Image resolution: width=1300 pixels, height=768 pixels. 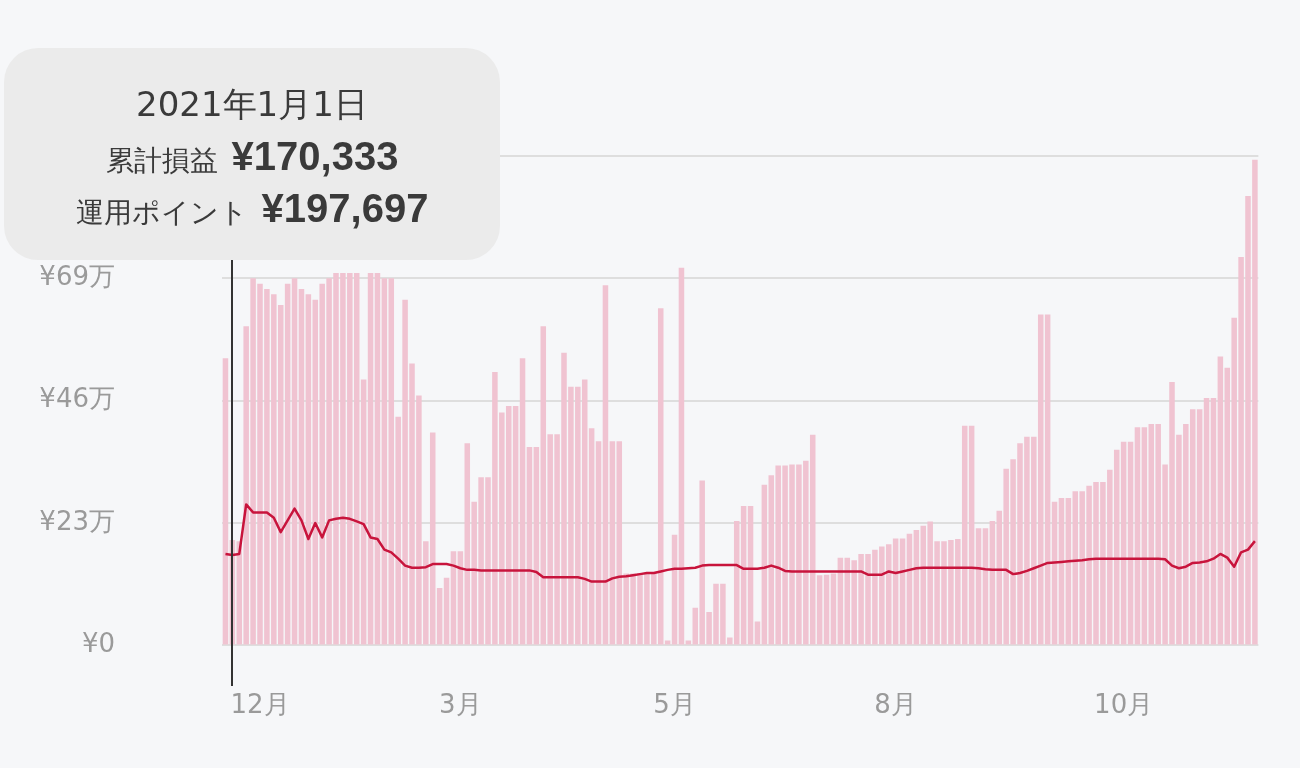 I want to click on annotation: ¥197,697, so click(x=345, y=208).